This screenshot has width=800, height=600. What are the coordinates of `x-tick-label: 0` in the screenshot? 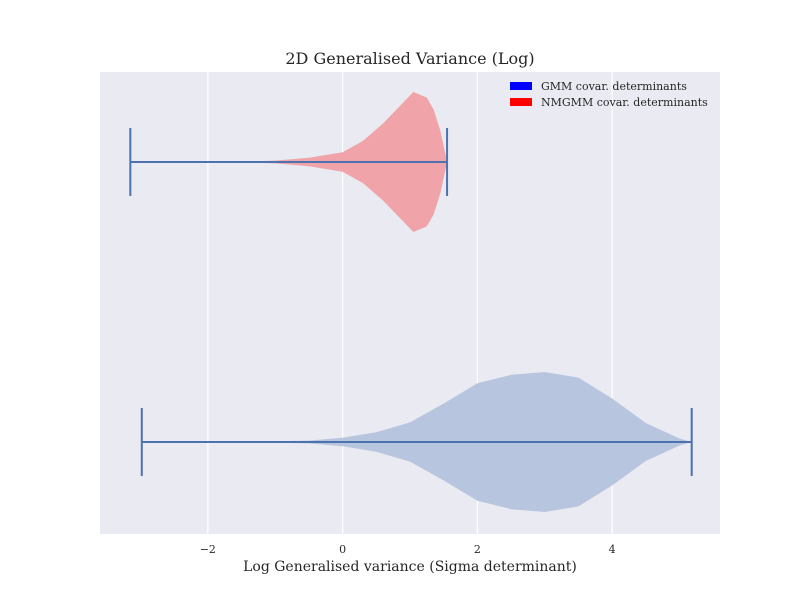 It's located at (342, 549).